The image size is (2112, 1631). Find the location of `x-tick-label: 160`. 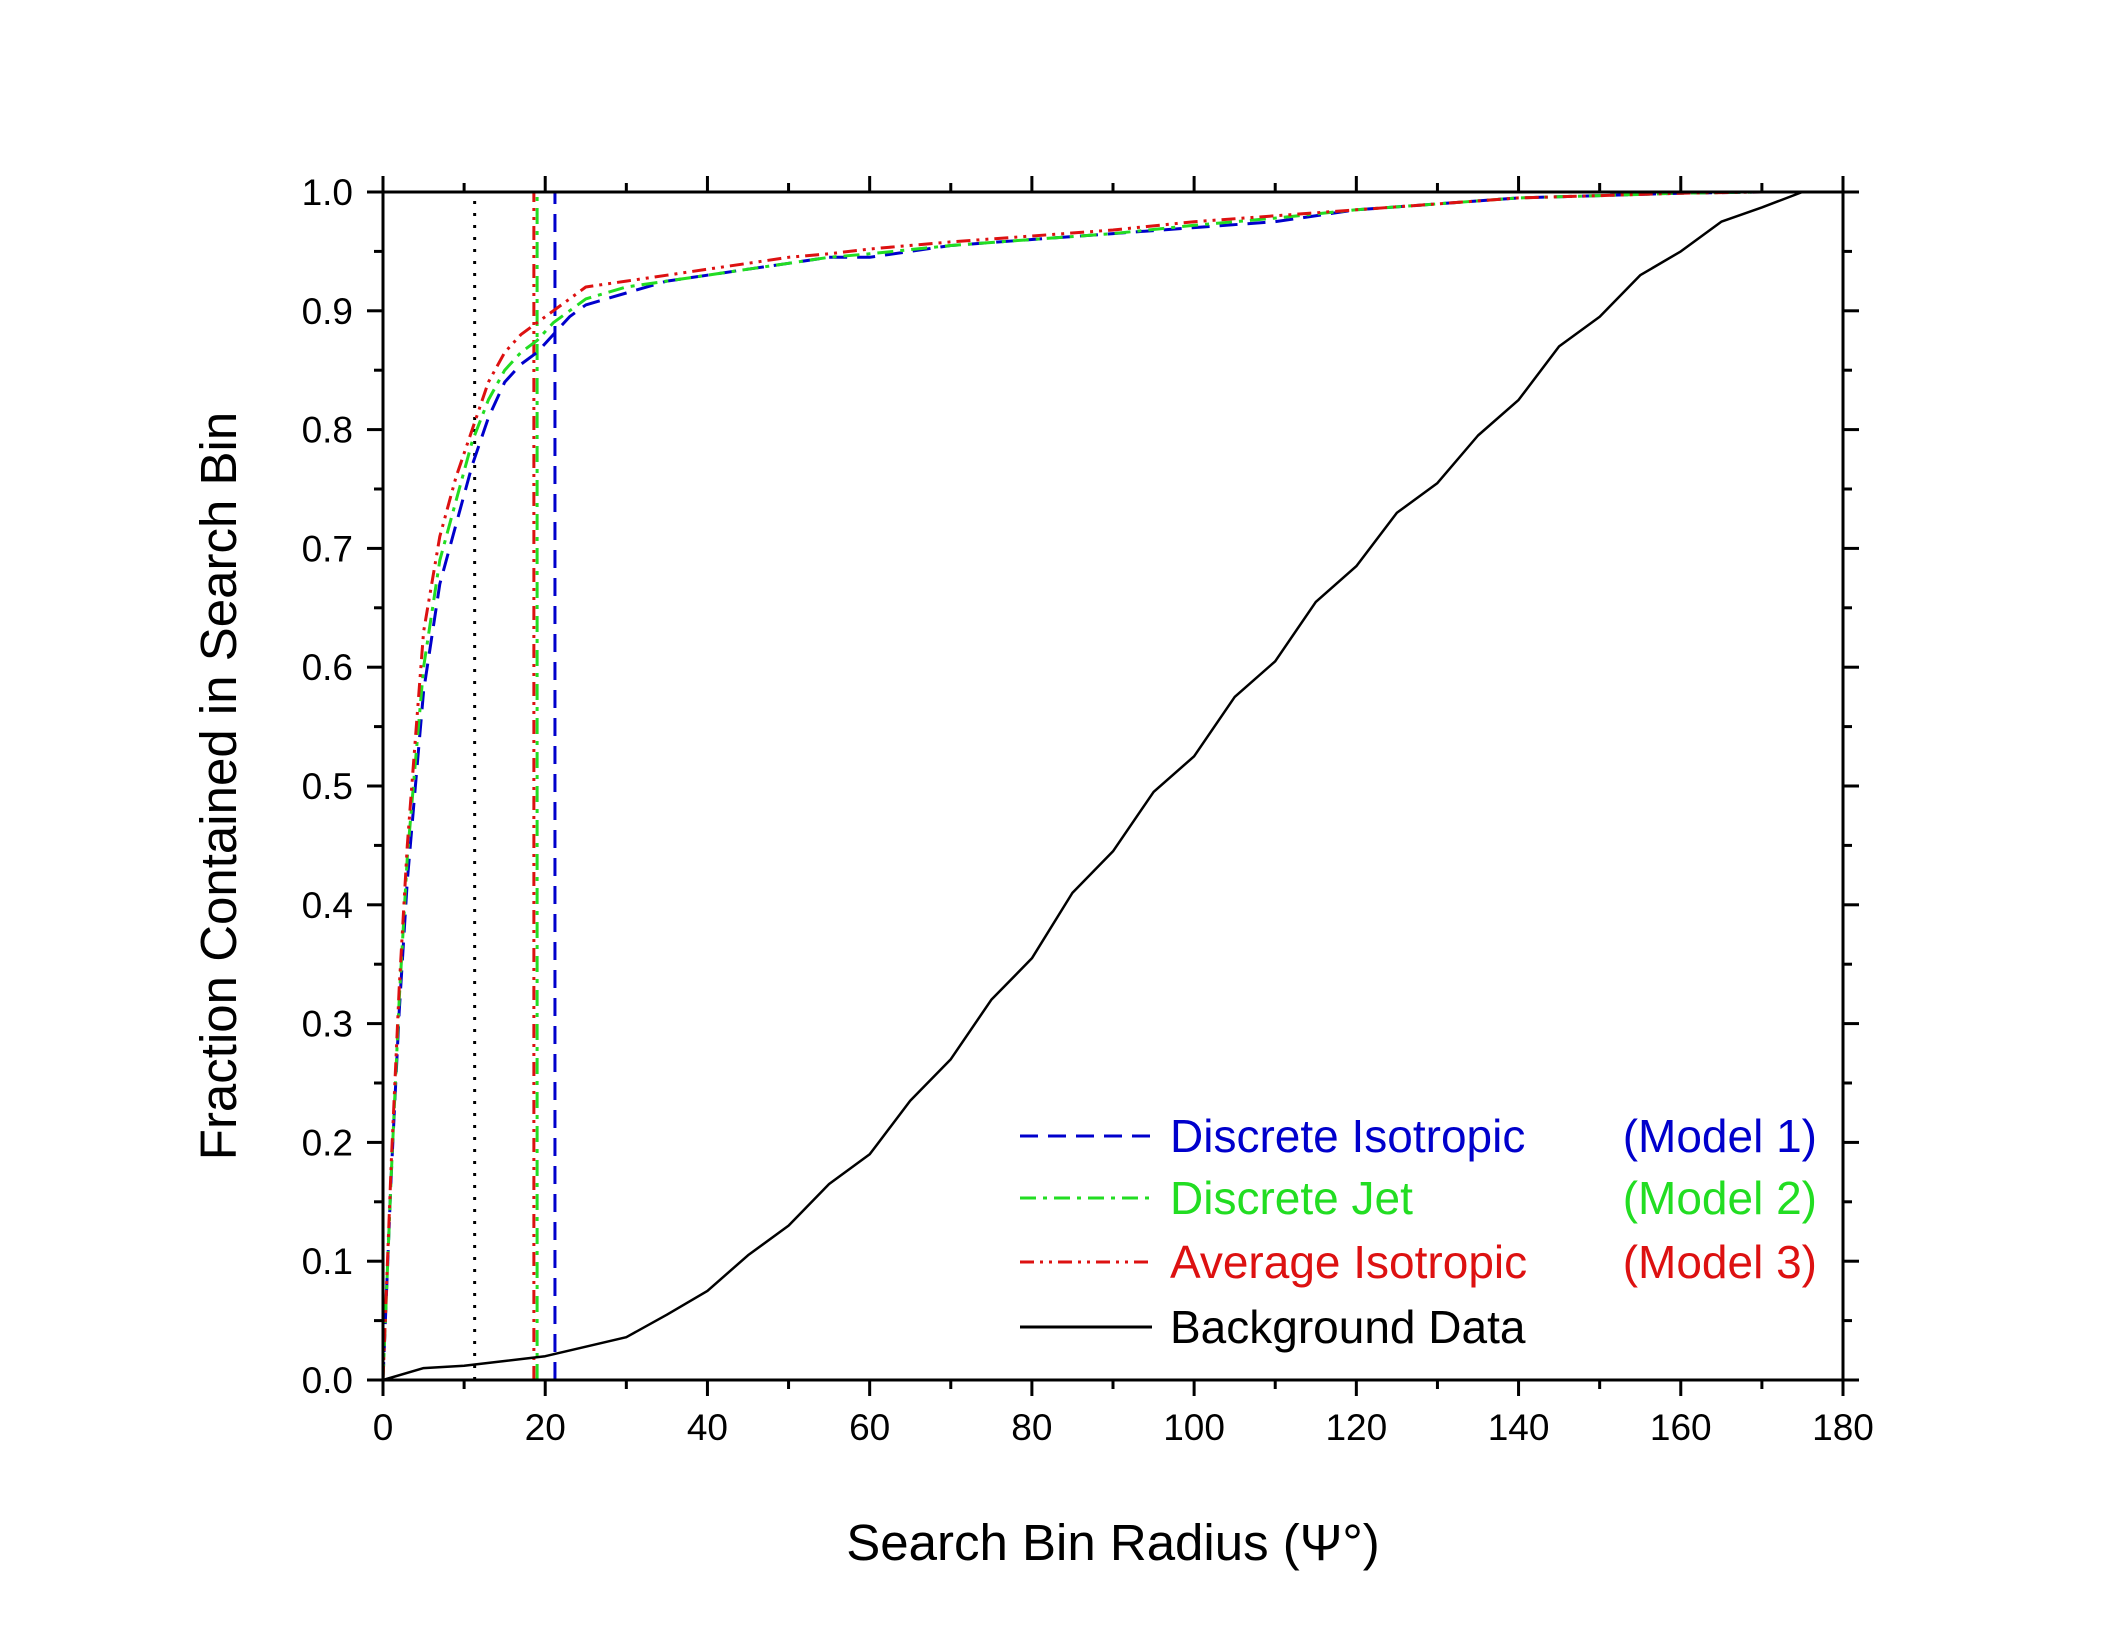

x-tick-label: 160 is located at coordinates (1681, 1427).